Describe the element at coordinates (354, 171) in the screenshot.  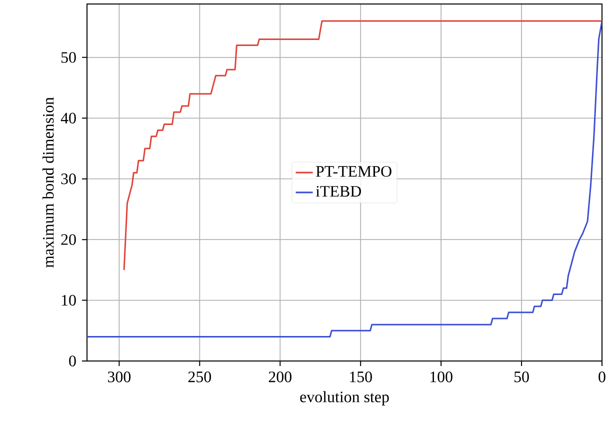
I see `legend-label: PT-TEMPO` at that location.